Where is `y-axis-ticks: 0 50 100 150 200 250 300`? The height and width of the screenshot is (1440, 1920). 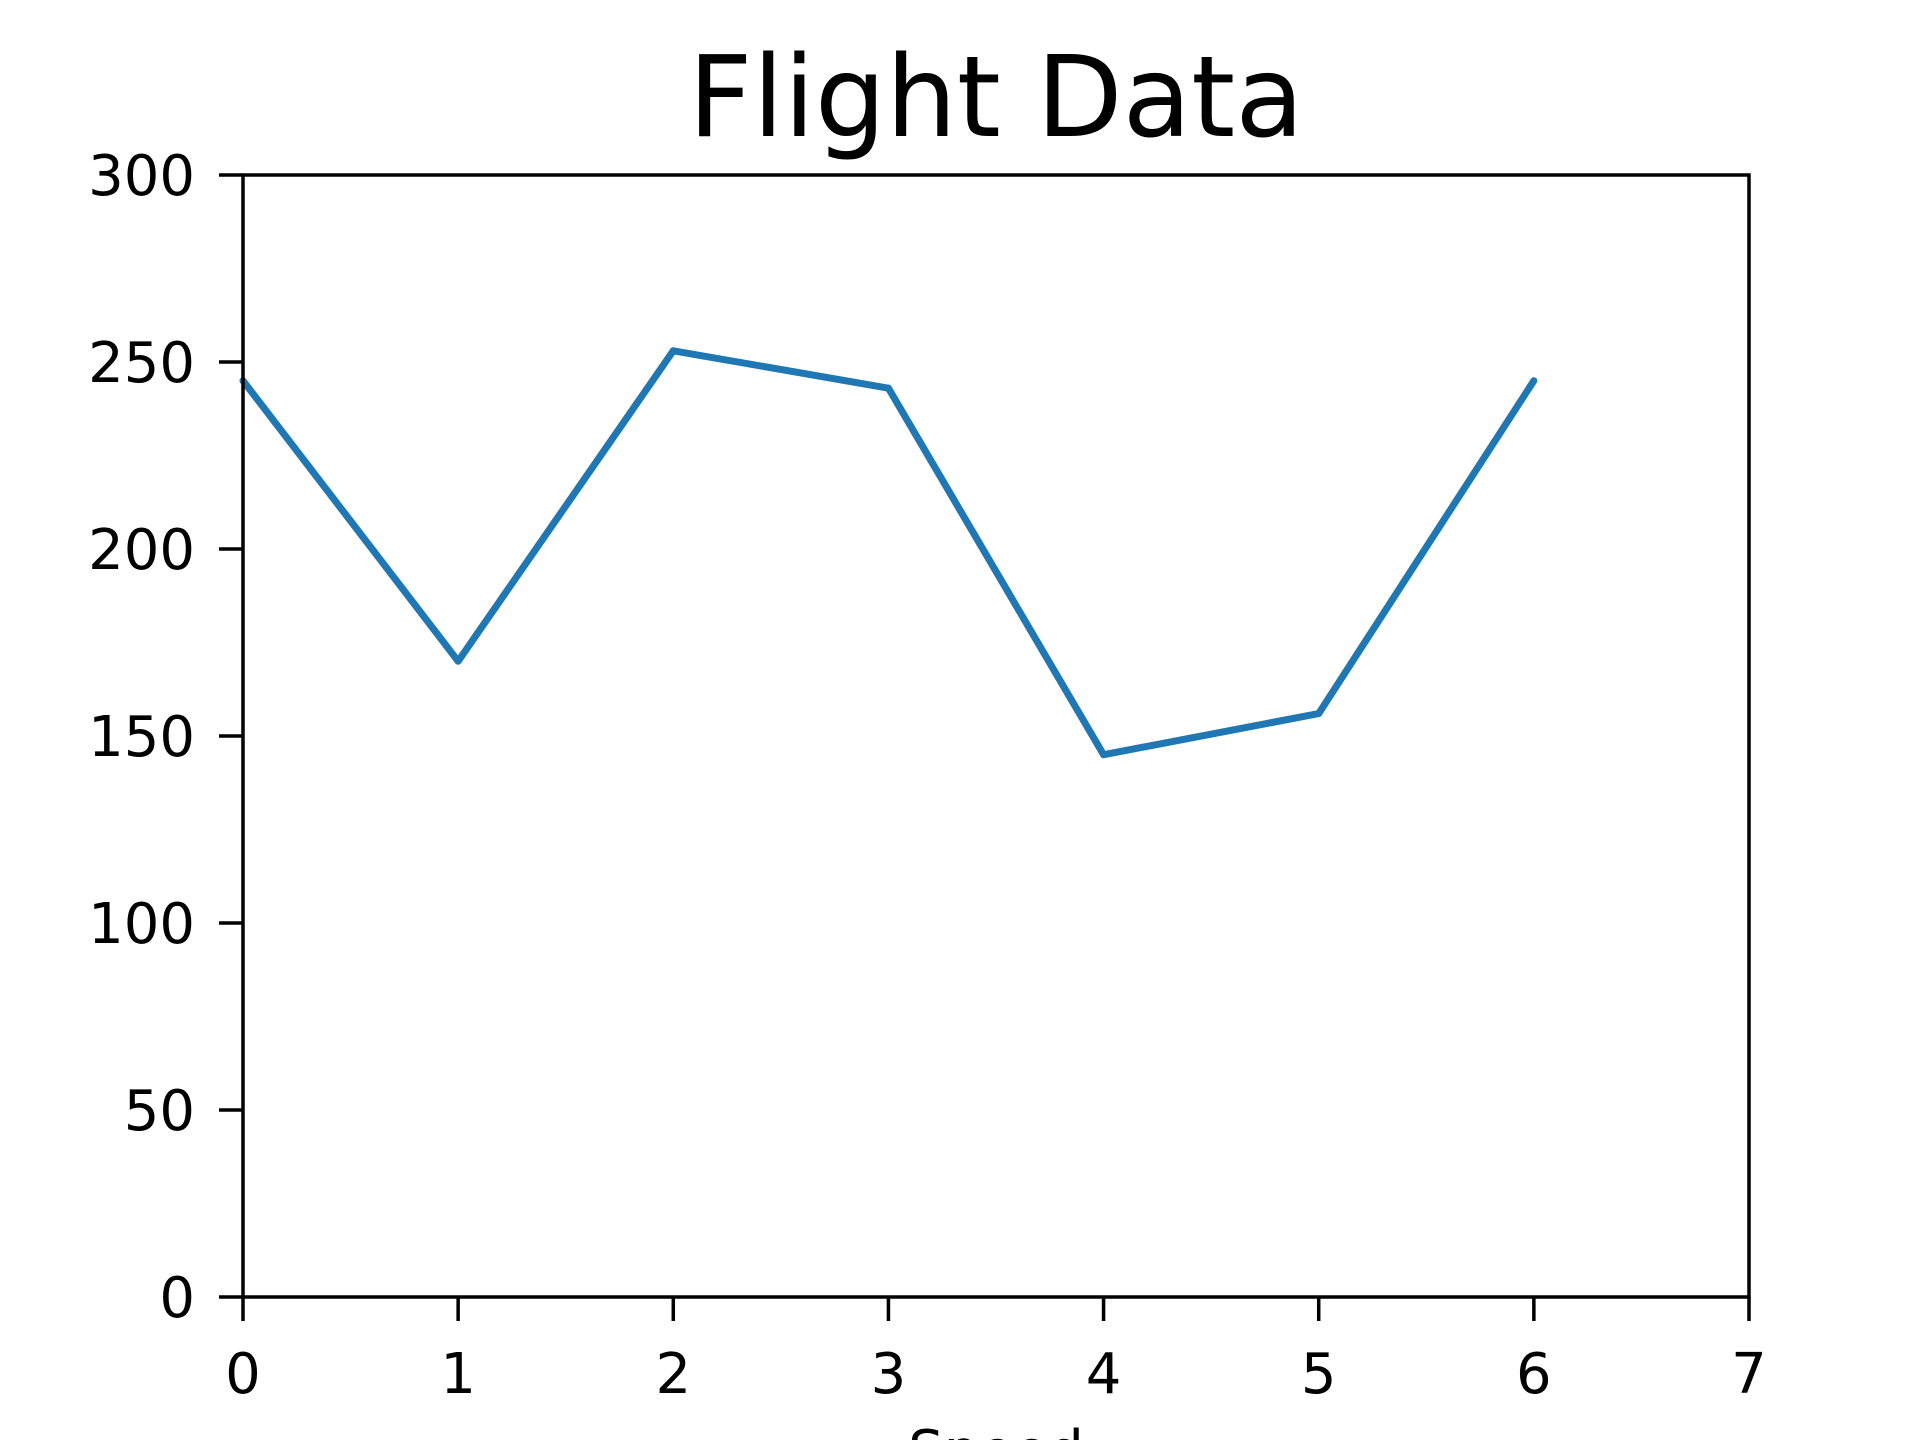
y-axis-ticks: 0 50 100 150 200 250 300 is located at coordinates (165, 737).